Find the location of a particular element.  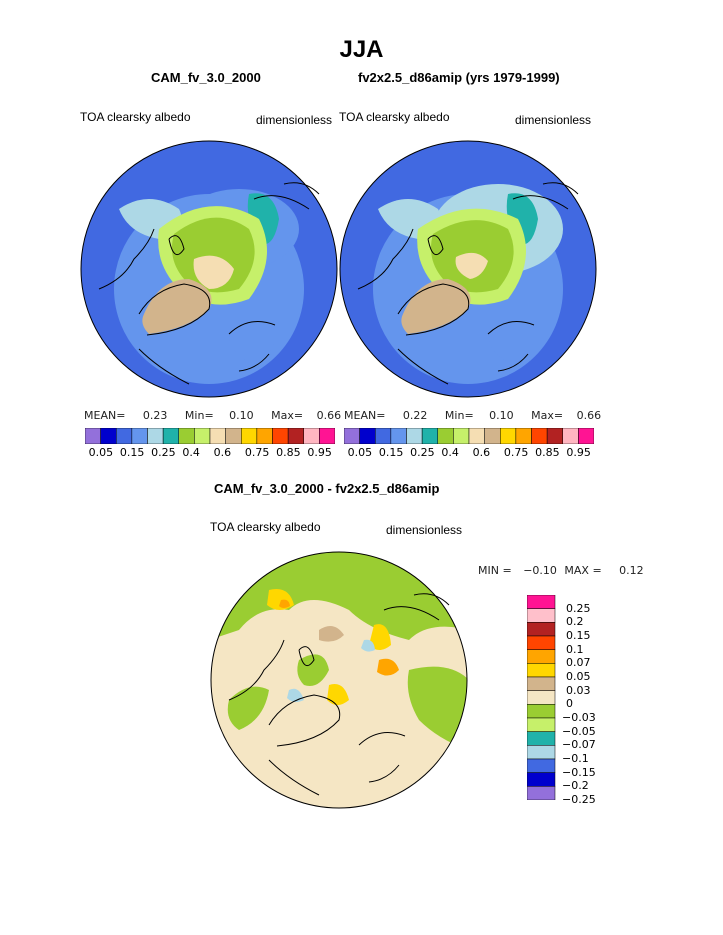

diff-units: dimensionless is located at coordinates (424, 530).